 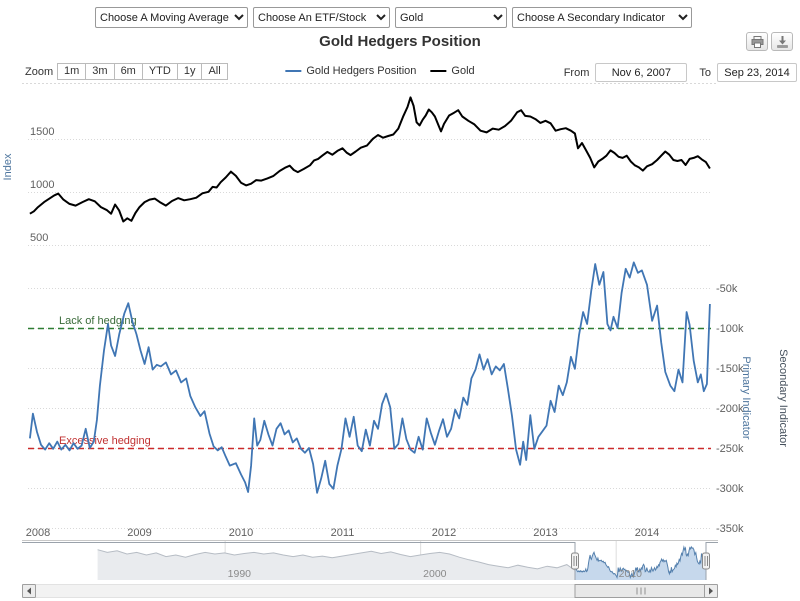 I want to click on dropdown-etf-stock: Choose An ETF/Stock, so click(x=321, y=17).